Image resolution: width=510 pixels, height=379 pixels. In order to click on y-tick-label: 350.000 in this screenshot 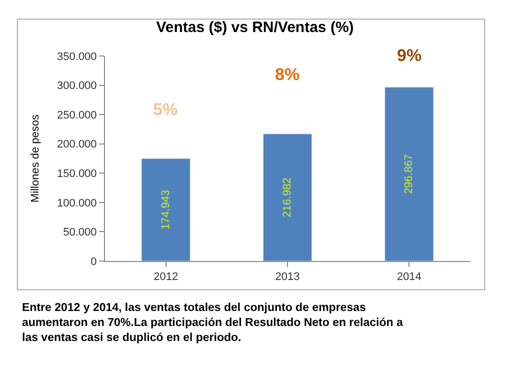, I will do `click(77, 56)`.